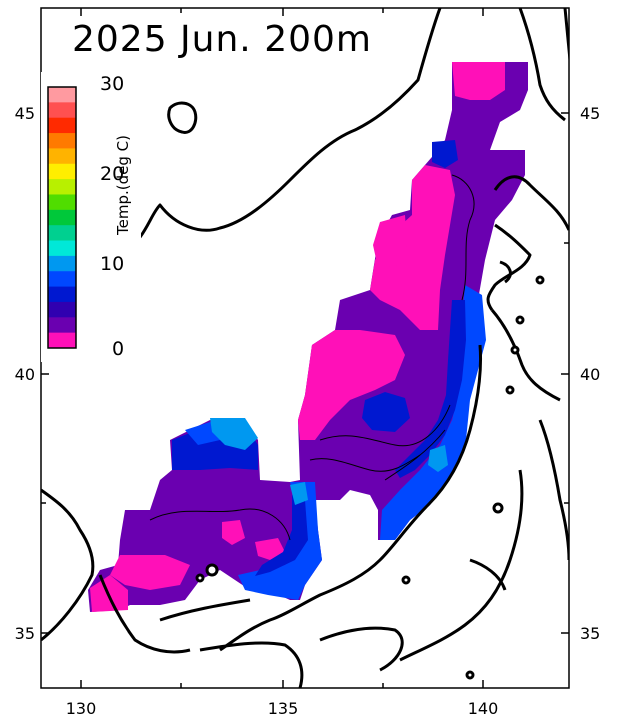 The height and width of the screenshot is (720, 620). Describe the element at coordinates (445, 154) in the screenshot. I see `navy-region-north` at that location.